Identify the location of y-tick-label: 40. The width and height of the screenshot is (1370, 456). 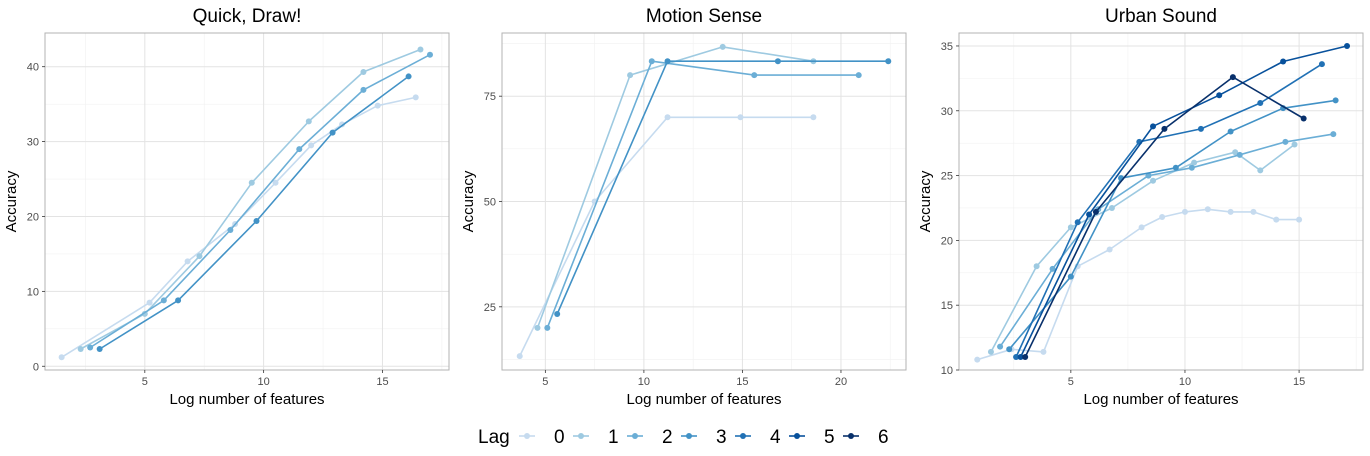
(33, 68).